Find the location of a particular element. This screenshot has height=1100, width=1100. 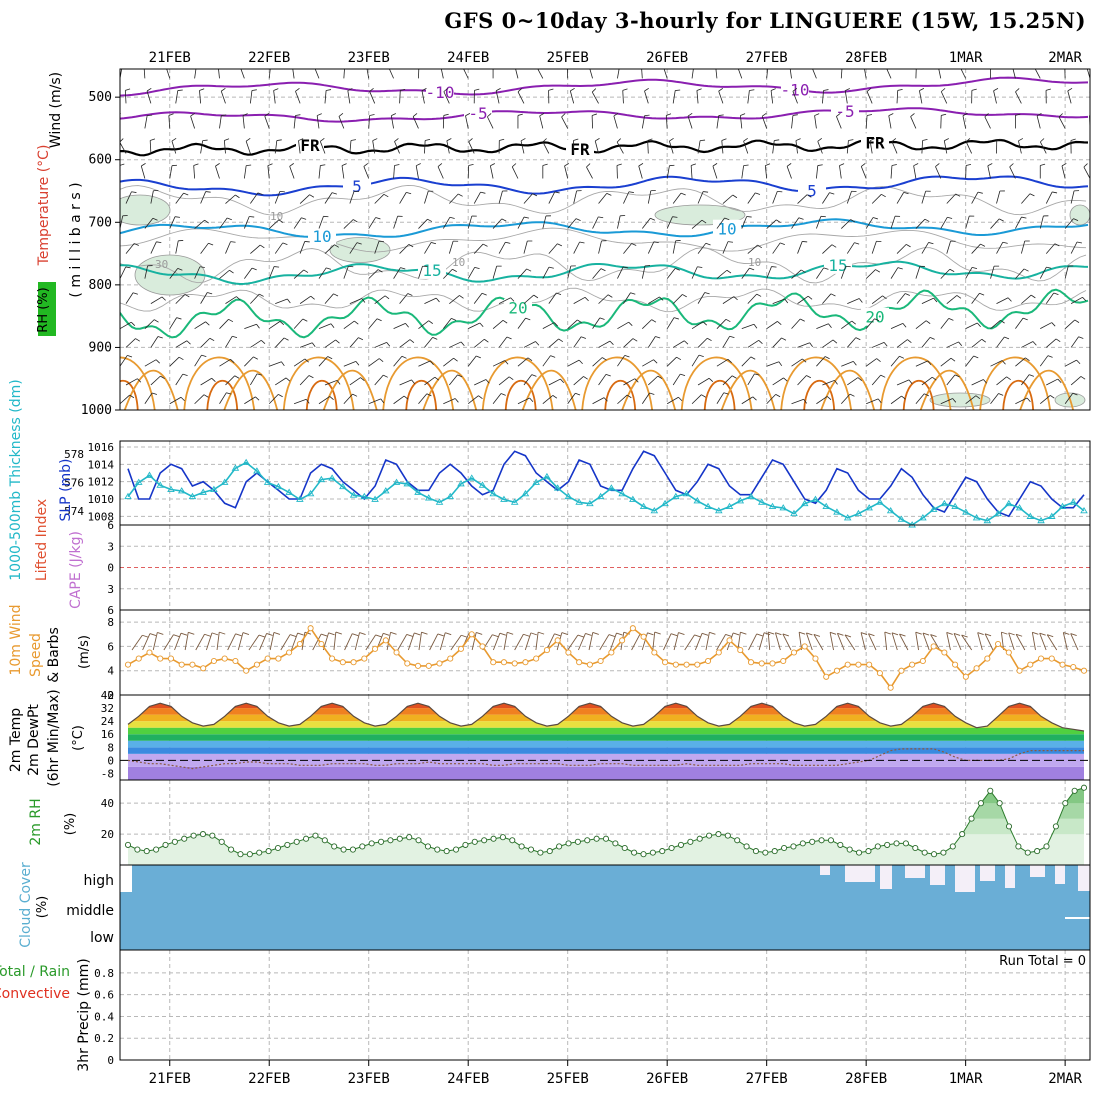

li-tick-label: 0 is located at coordinates (110, 568).